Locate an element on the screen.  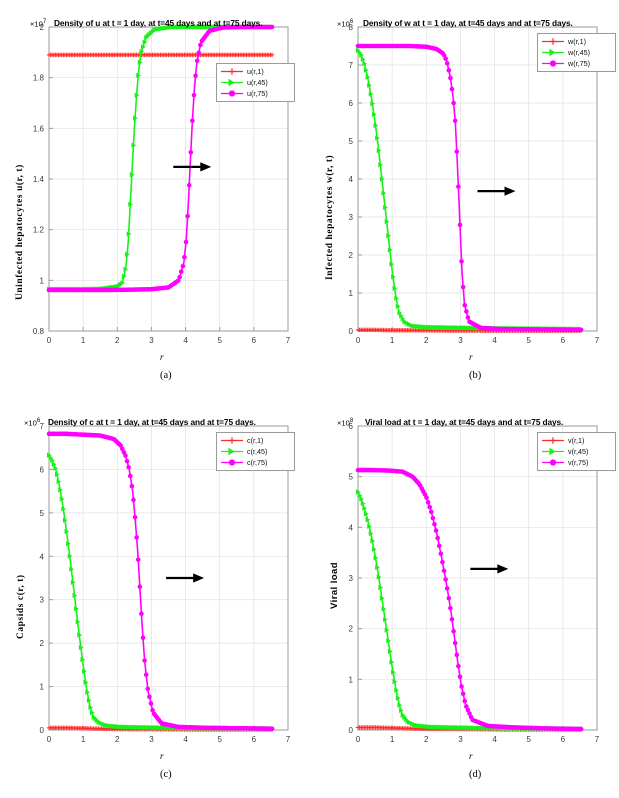
panel-c-exponent: ×10⁶ is located at coordinates (32, 423).